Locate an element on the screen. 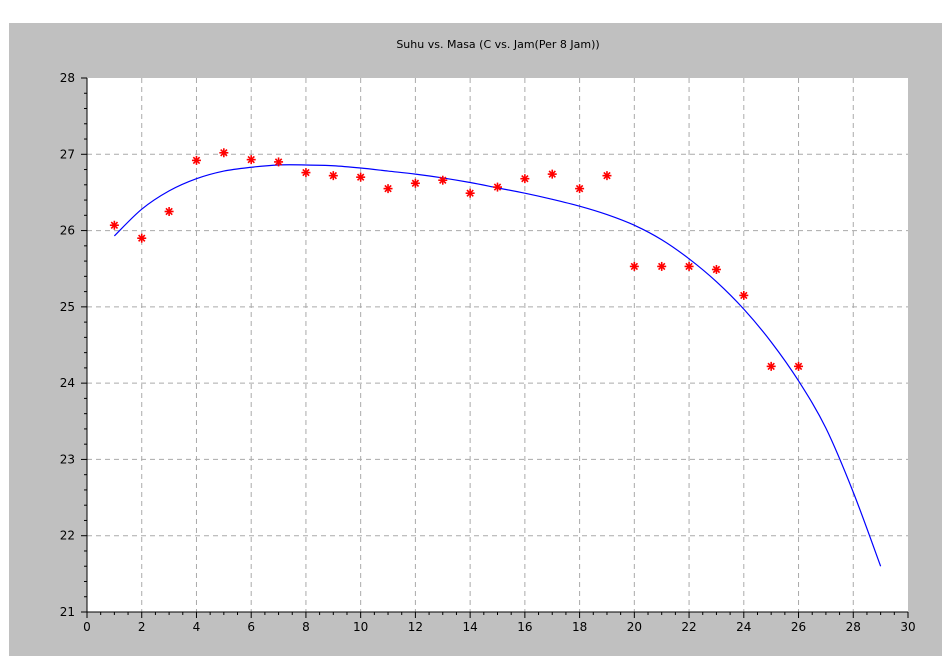 Image resolution: width=942 pixels, height=660 pixels. x-tick-label: 8 is located at coordinates (306, 627).